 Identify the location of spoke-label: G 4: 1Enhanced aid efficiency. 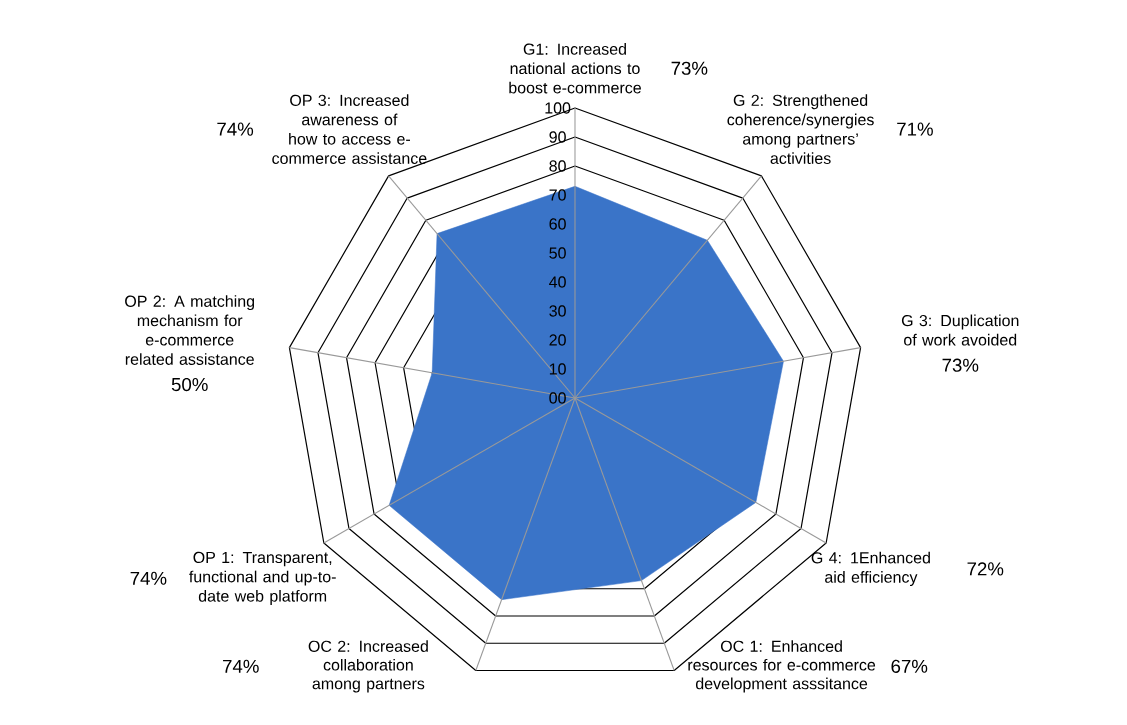
(870, 568).